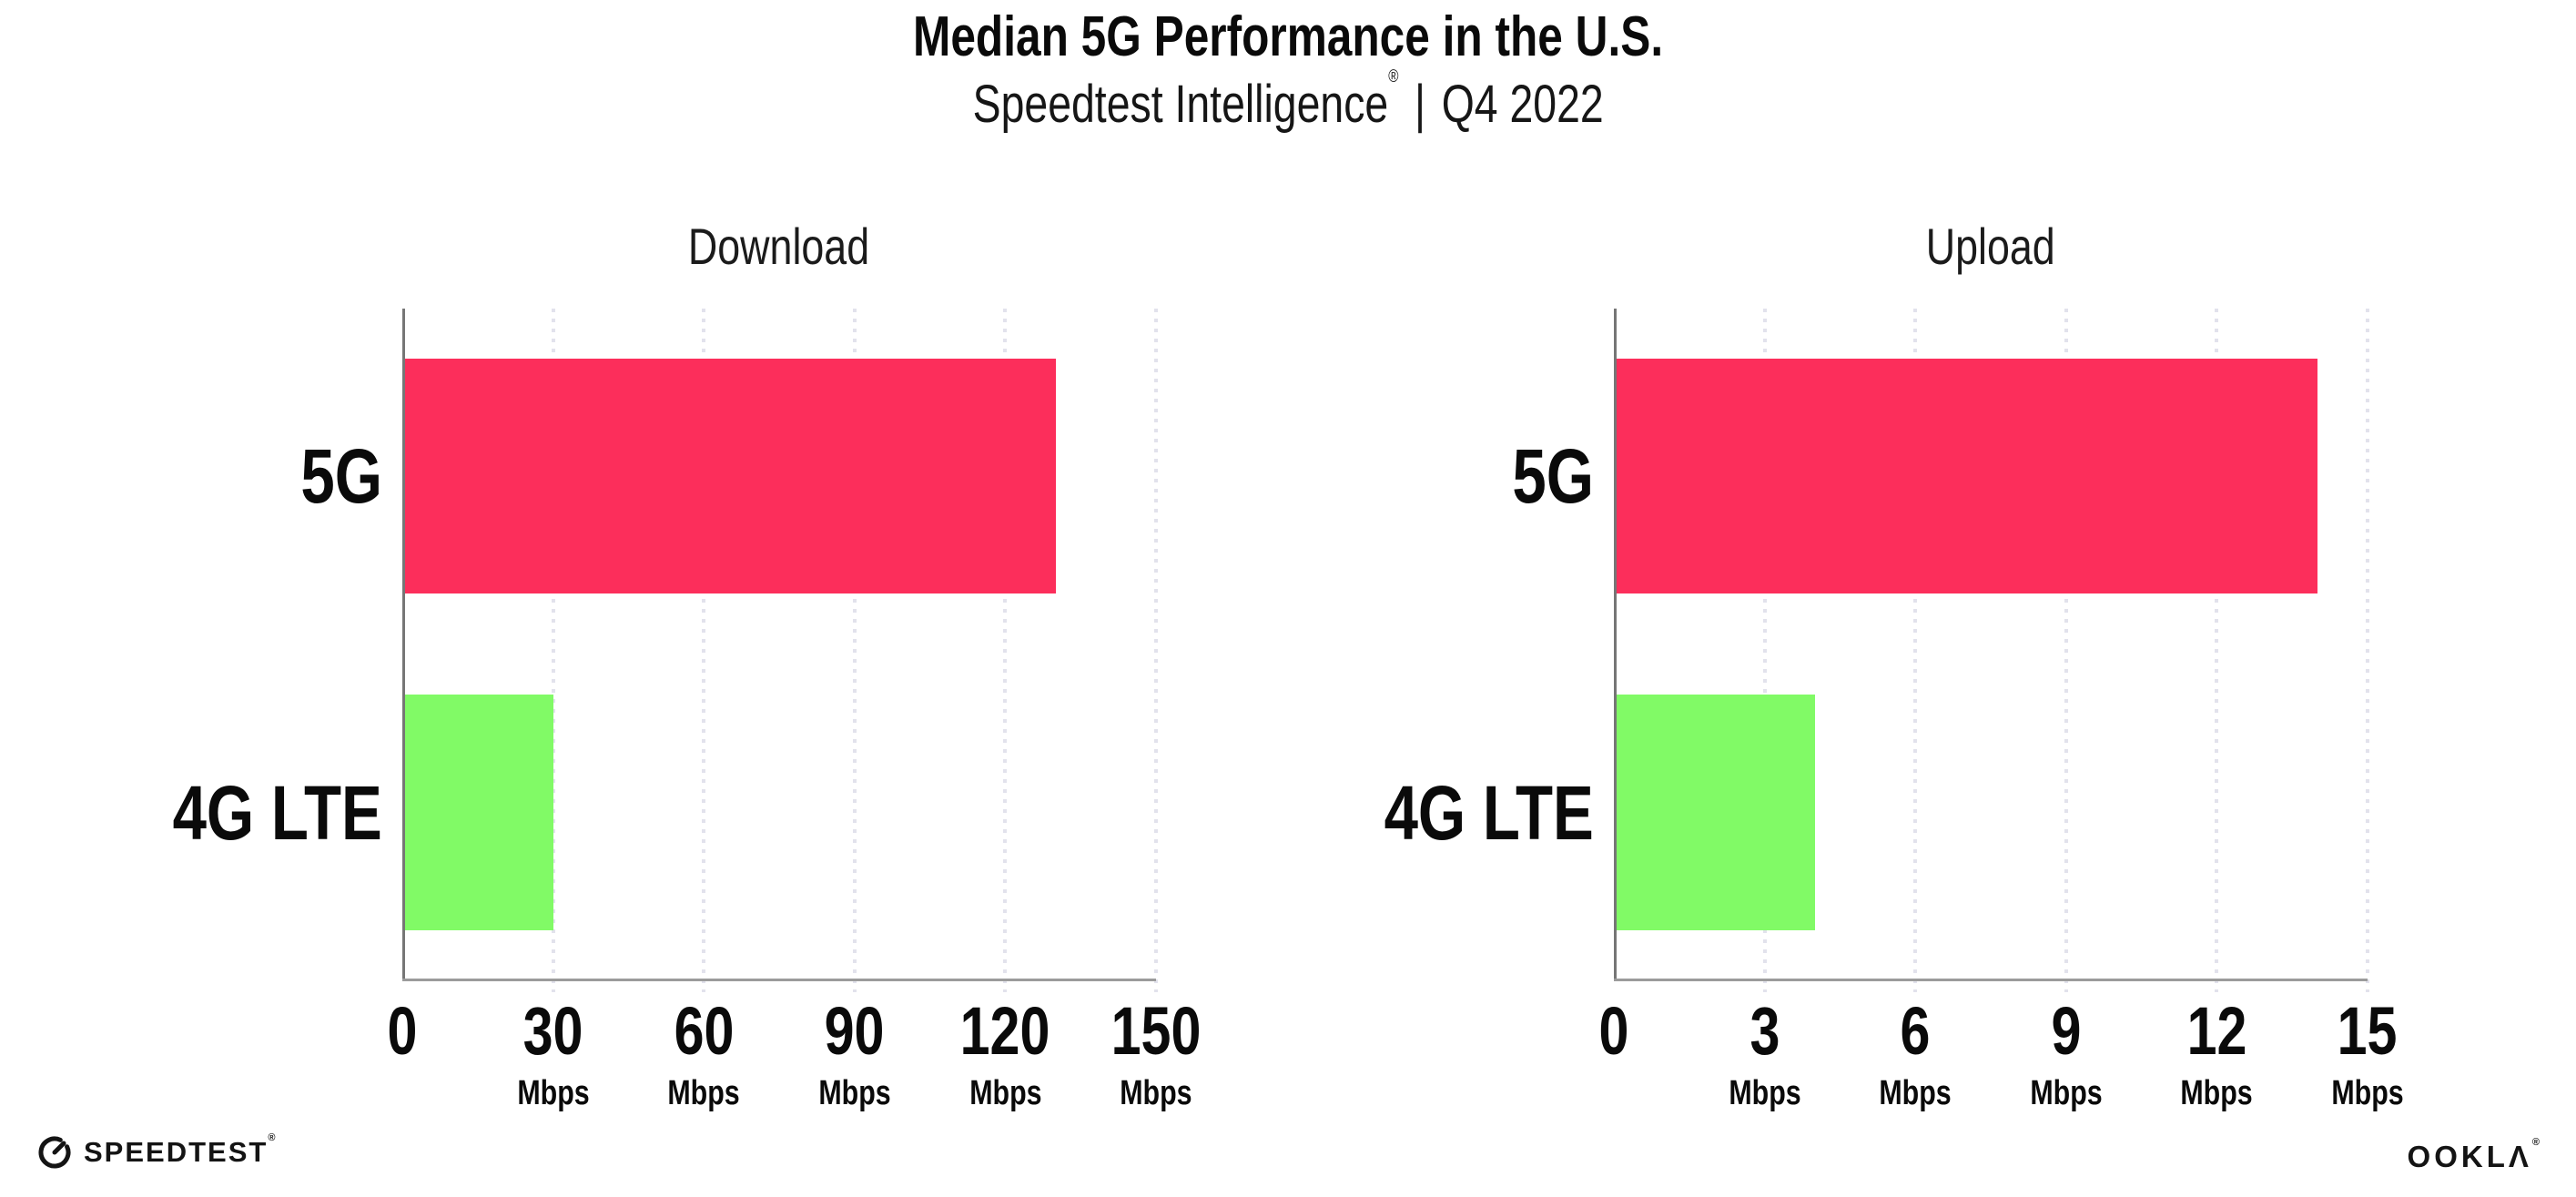 The height and width of the screenshot is (1197, 2576). What do you see at coordinates (1991, 980) in the screenshot?
I see `upload-bottom-axis-line` at bounding box center [1991, 980].